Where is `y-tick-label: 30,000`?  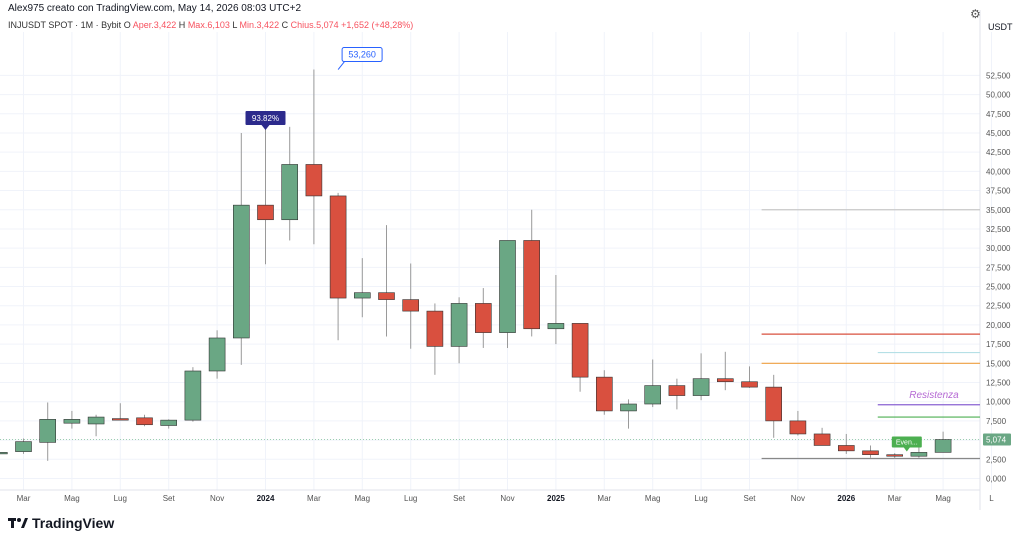 y-tick-label: 30,000 is located at coordinates (998, 248).